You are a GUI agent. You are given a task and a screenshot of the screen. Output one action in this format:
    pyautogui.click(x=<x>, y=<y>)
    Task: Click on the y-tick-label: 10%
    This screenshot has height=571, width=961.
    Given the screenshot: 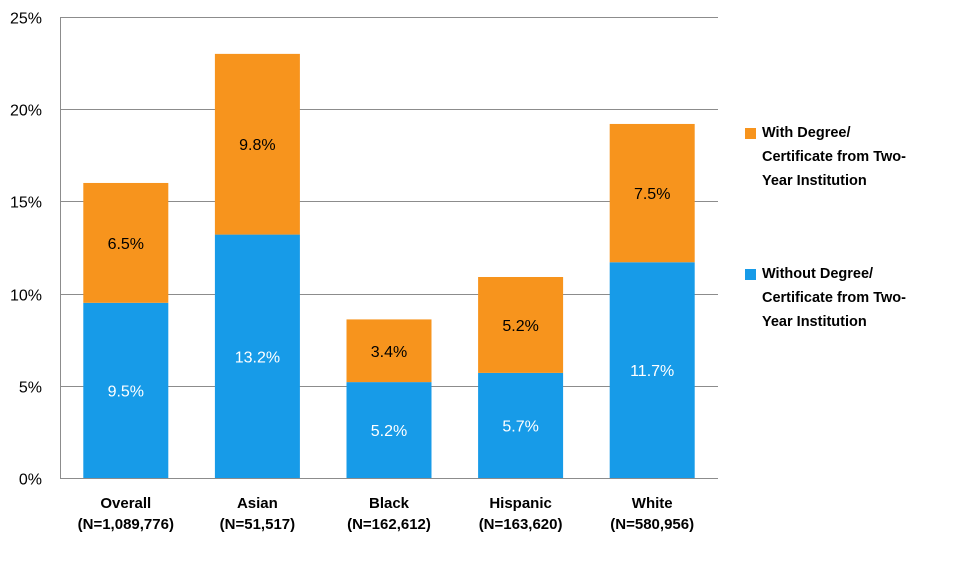 What is the action you would take?
    pyautogui.click(x=26, y=296)
    